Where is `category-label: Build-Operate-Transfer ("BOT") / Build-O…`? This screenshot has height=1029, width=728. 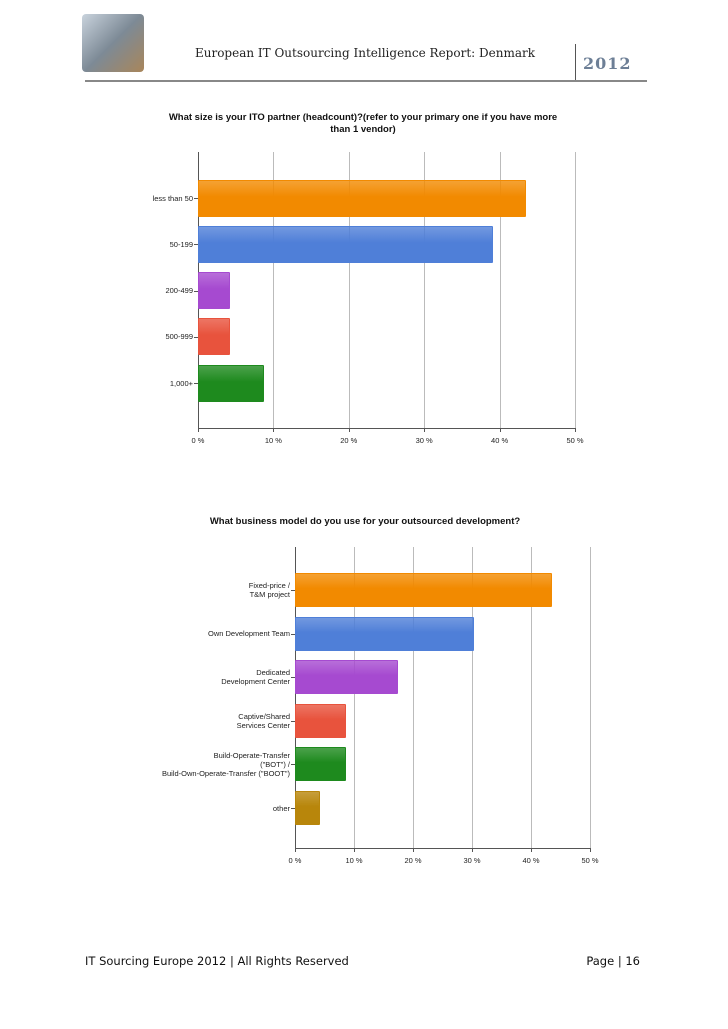 category-label: Build-Operate-Transfer ("BOT") / Build-O… is located at coordinates (226, 764).